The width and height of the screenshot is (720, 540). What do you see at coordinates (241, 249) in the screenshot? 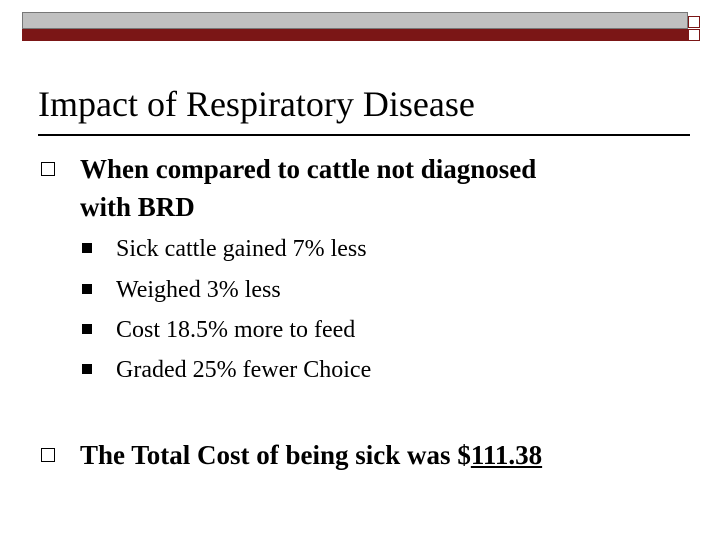
I see `sub-bullet-text: Sick cattle gained 7% less` at bounding box center [241, 249].